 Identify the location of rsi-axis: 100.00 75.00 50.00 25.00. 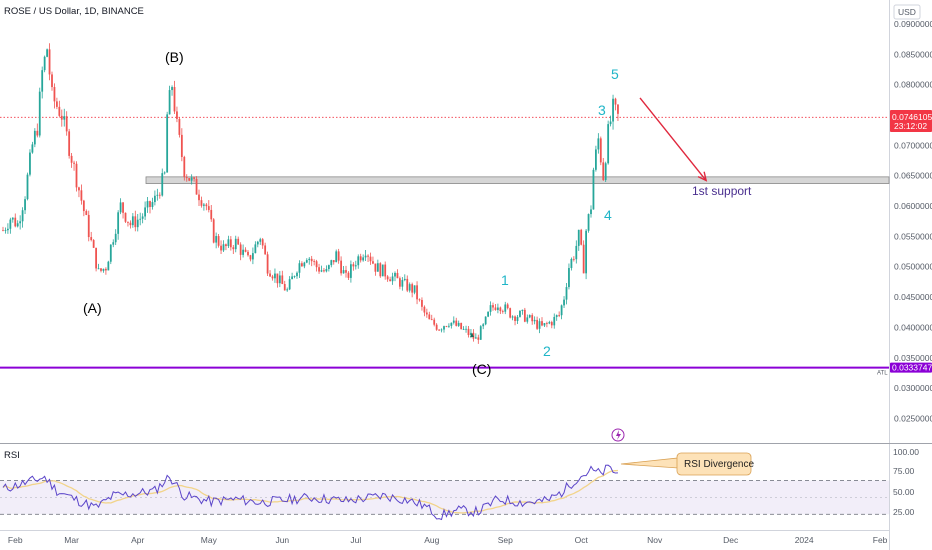
(906, 482).